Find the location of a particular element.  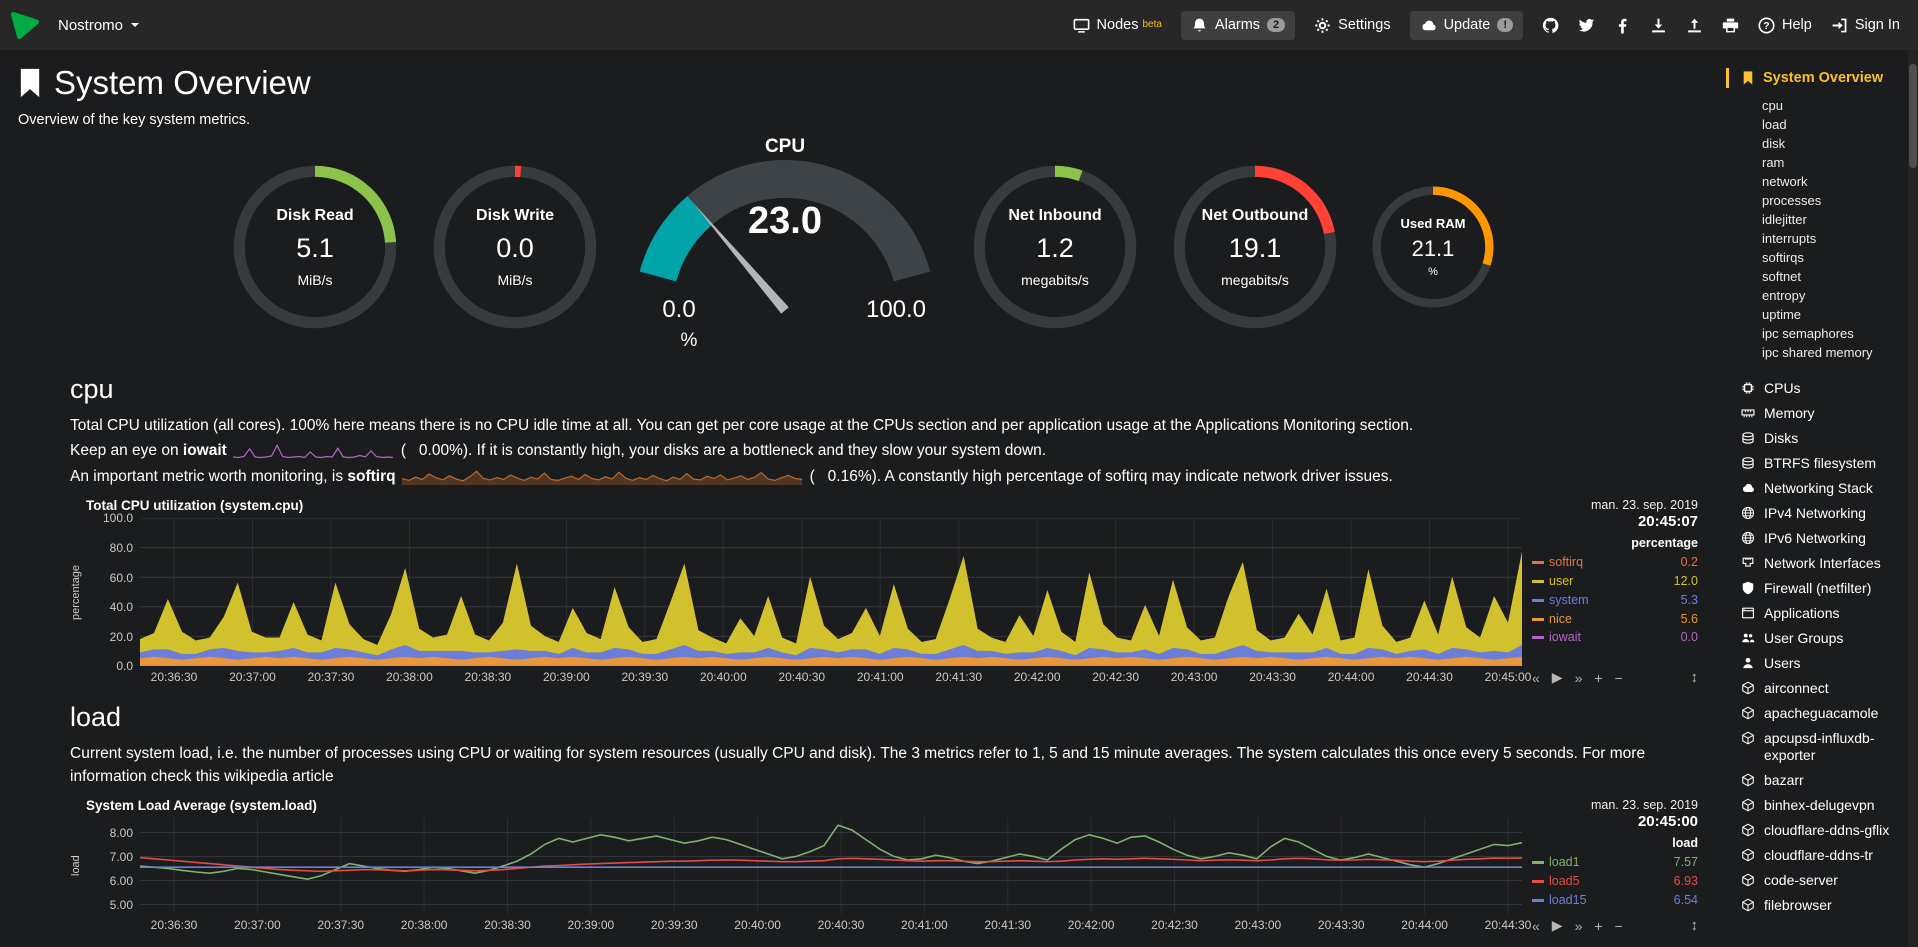

sidebar-item-networking-stack: Networking Stack is located at coordinates (1824, 488).